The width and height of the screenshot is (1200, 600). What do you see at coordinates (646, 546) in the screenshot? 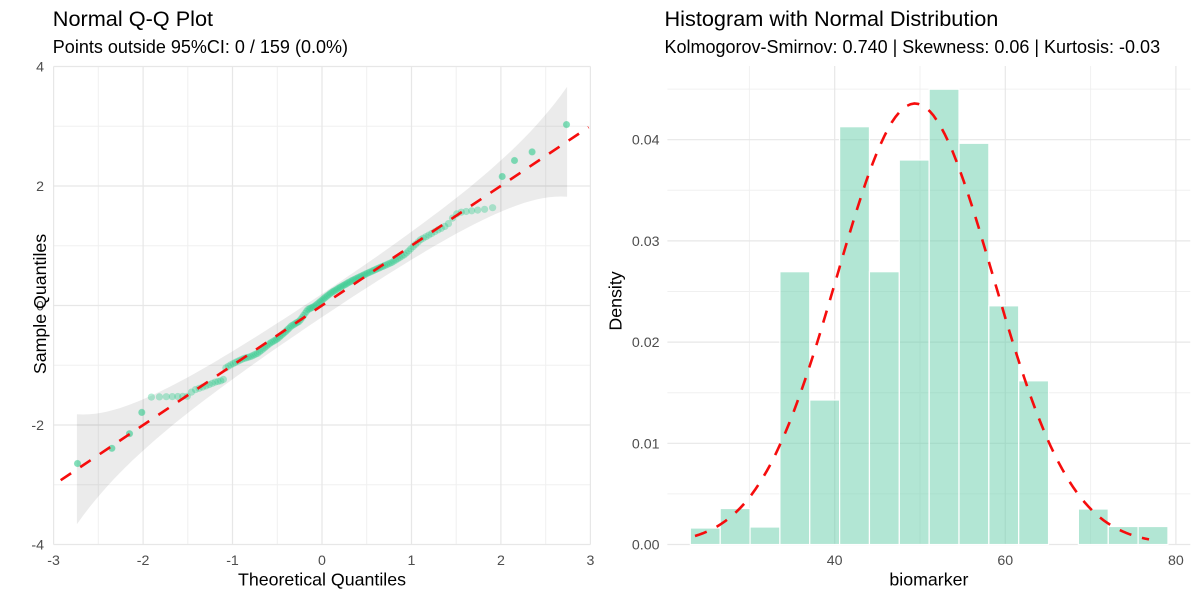
I see `svg-text: 0.00` at bounding box center [646, 546].